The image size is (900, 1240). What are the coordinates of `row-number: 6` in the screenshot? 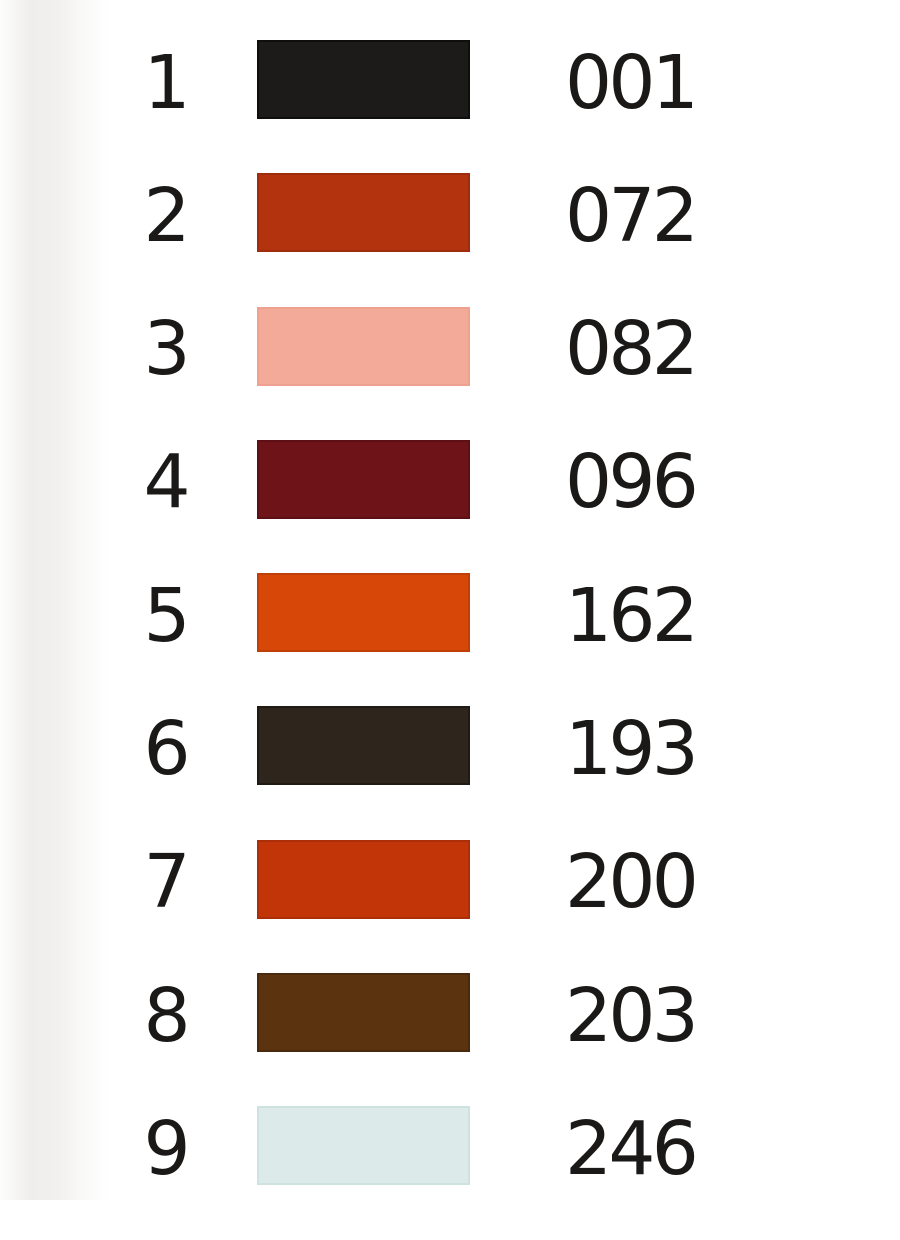 It's located at (167, 748).